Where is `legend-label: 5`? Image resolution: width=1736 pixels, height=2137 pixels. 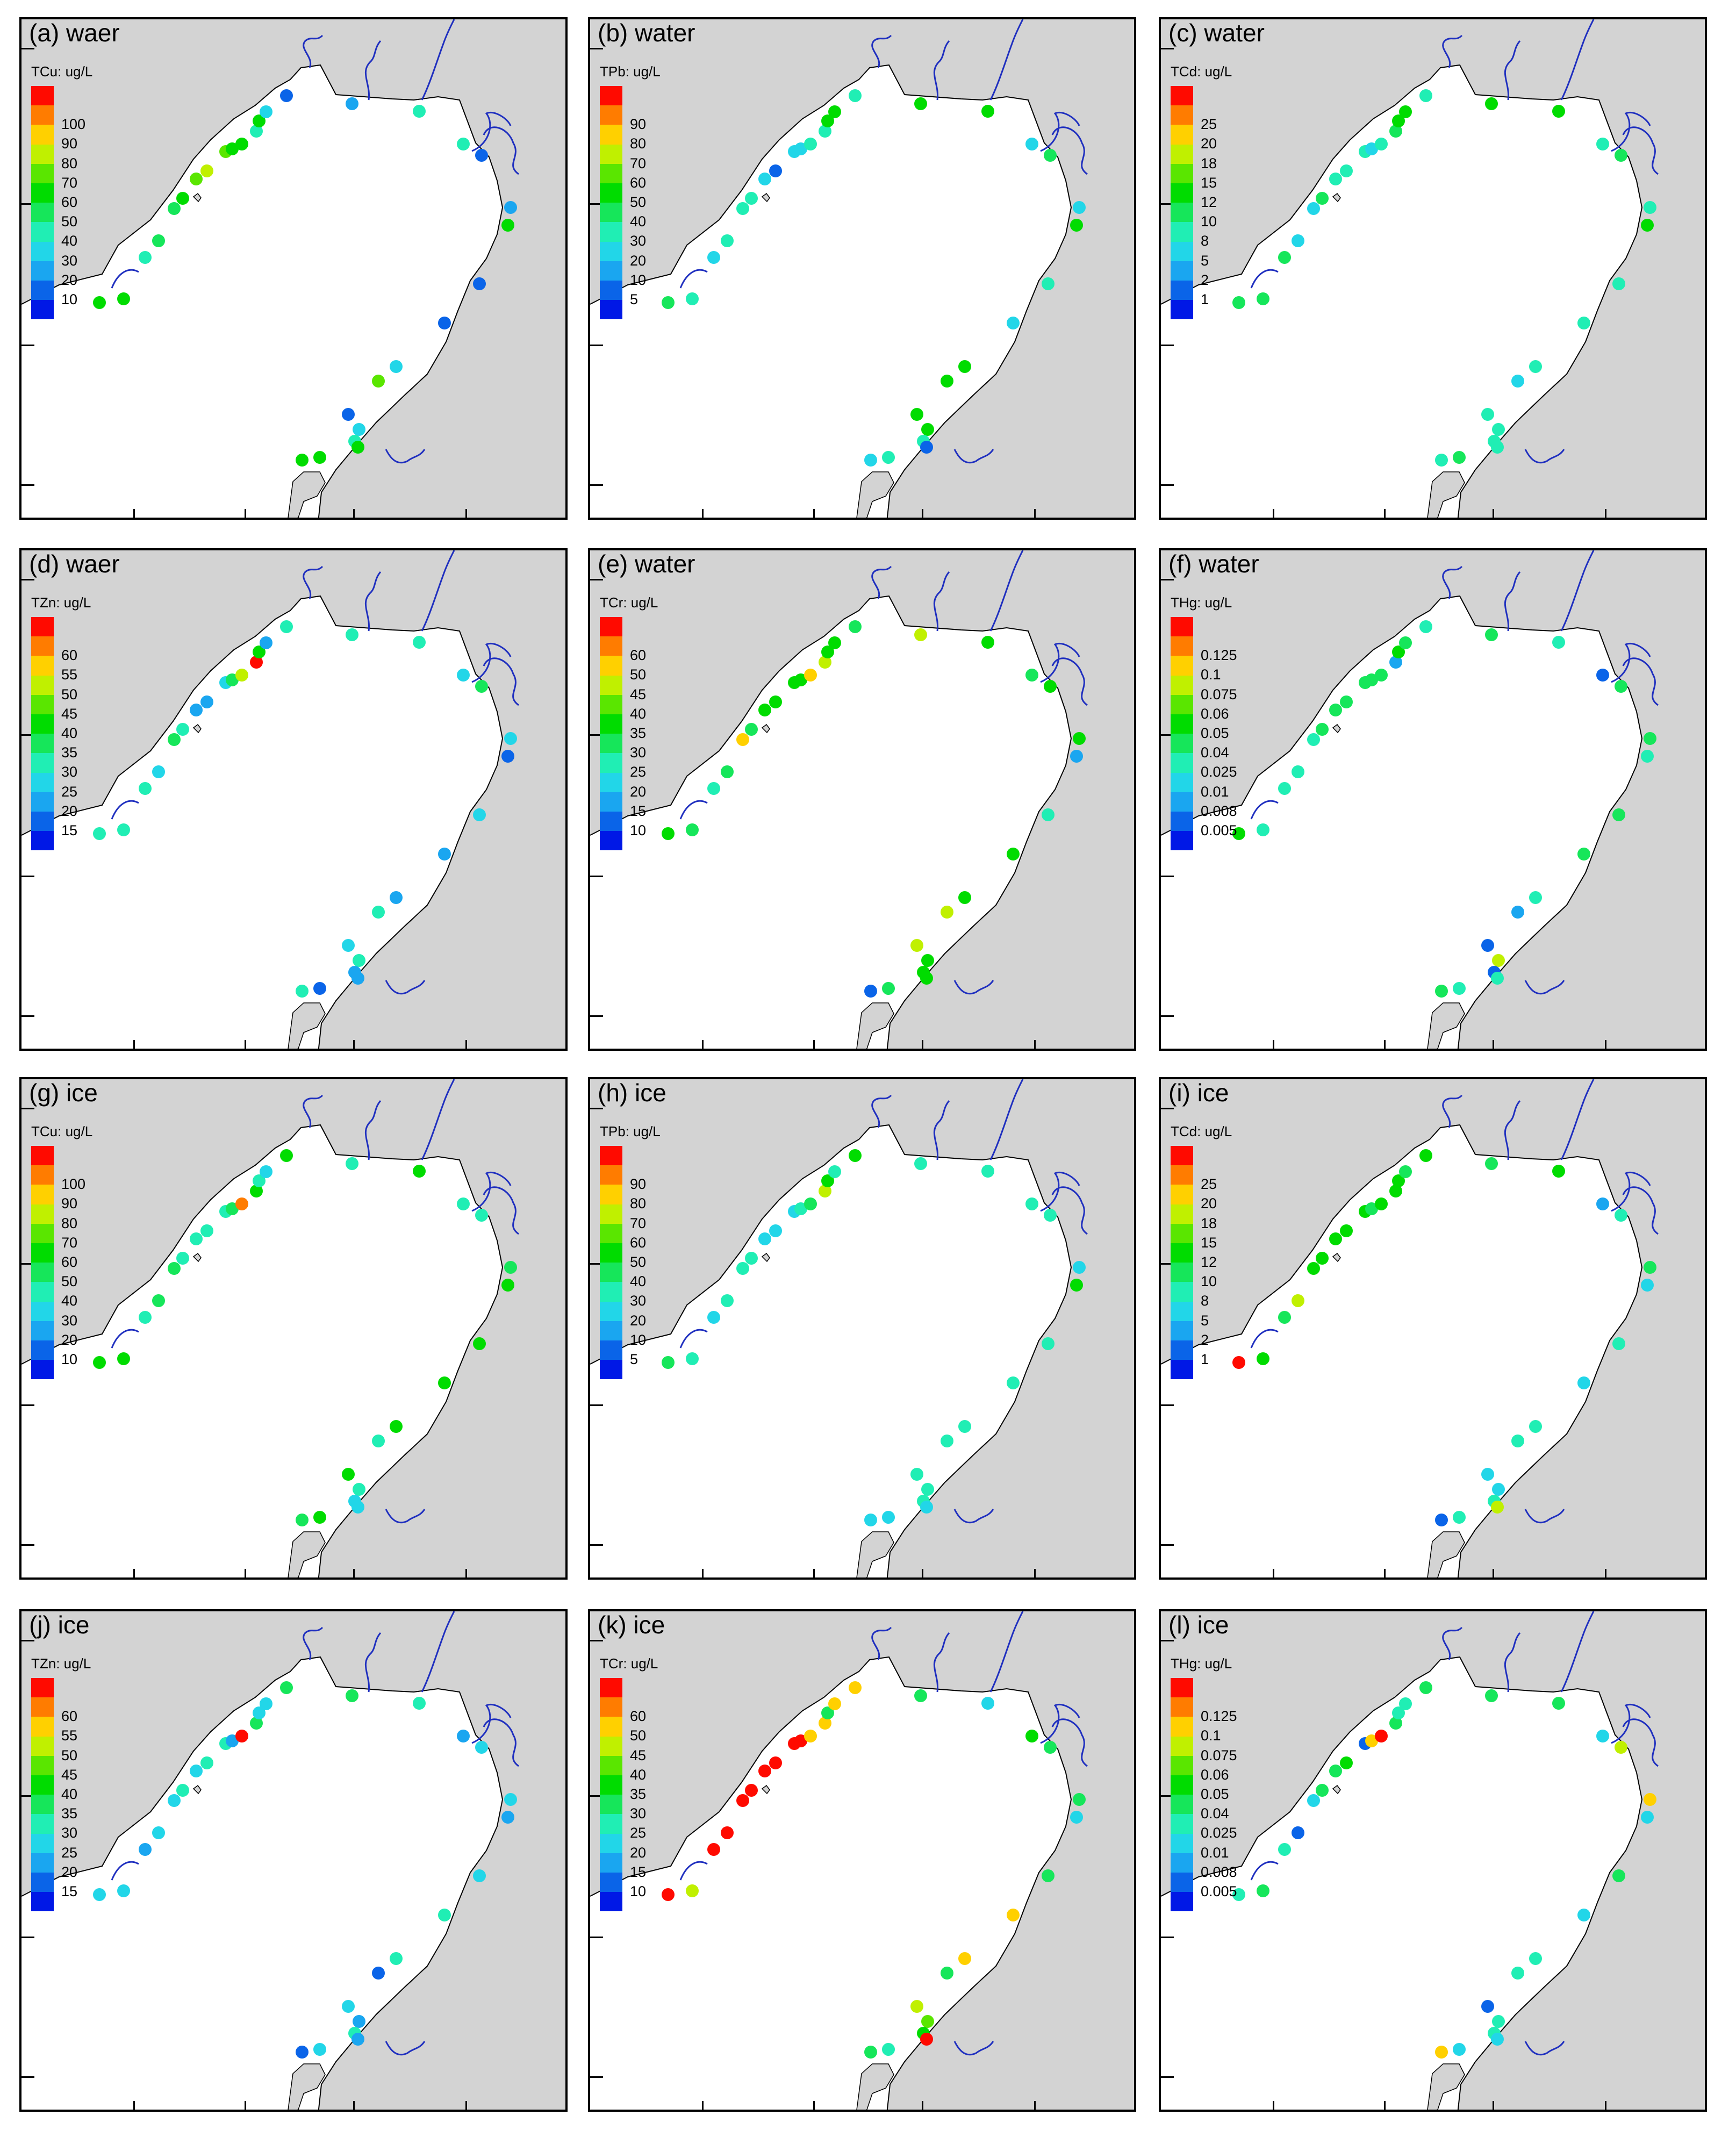 legend-label: 5 is located at coordinates (634, 1359).